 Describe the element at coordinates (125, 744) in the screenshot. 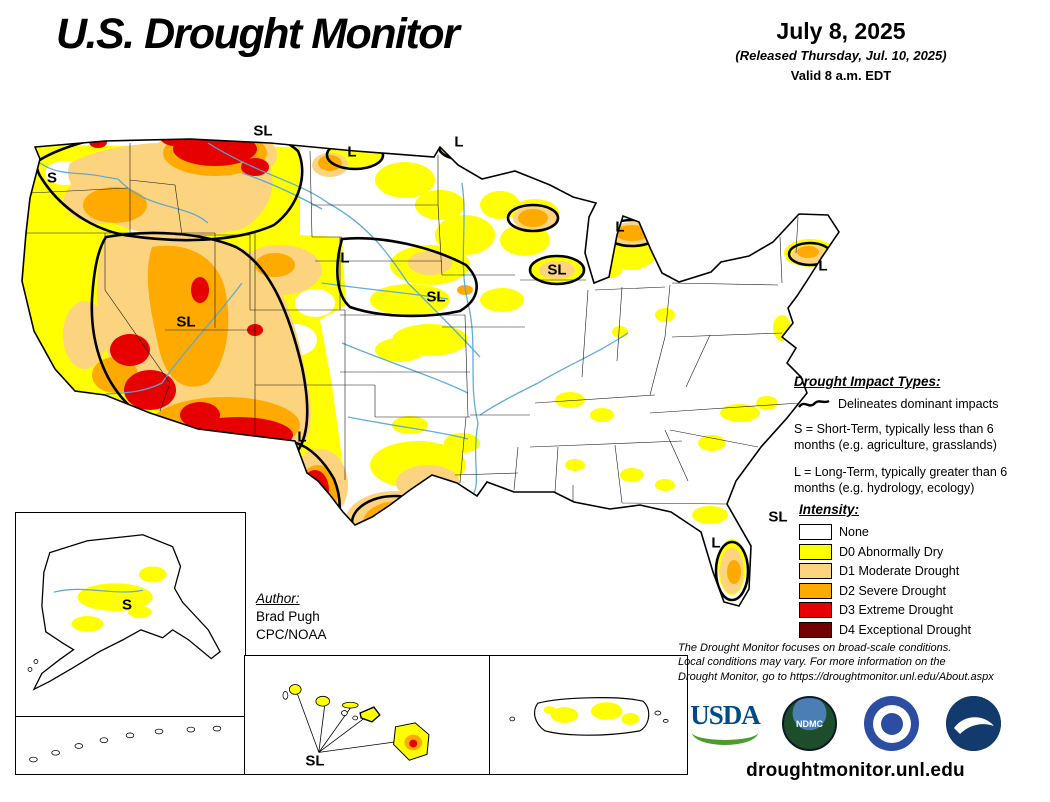

I see `aleutians-map` at that location.